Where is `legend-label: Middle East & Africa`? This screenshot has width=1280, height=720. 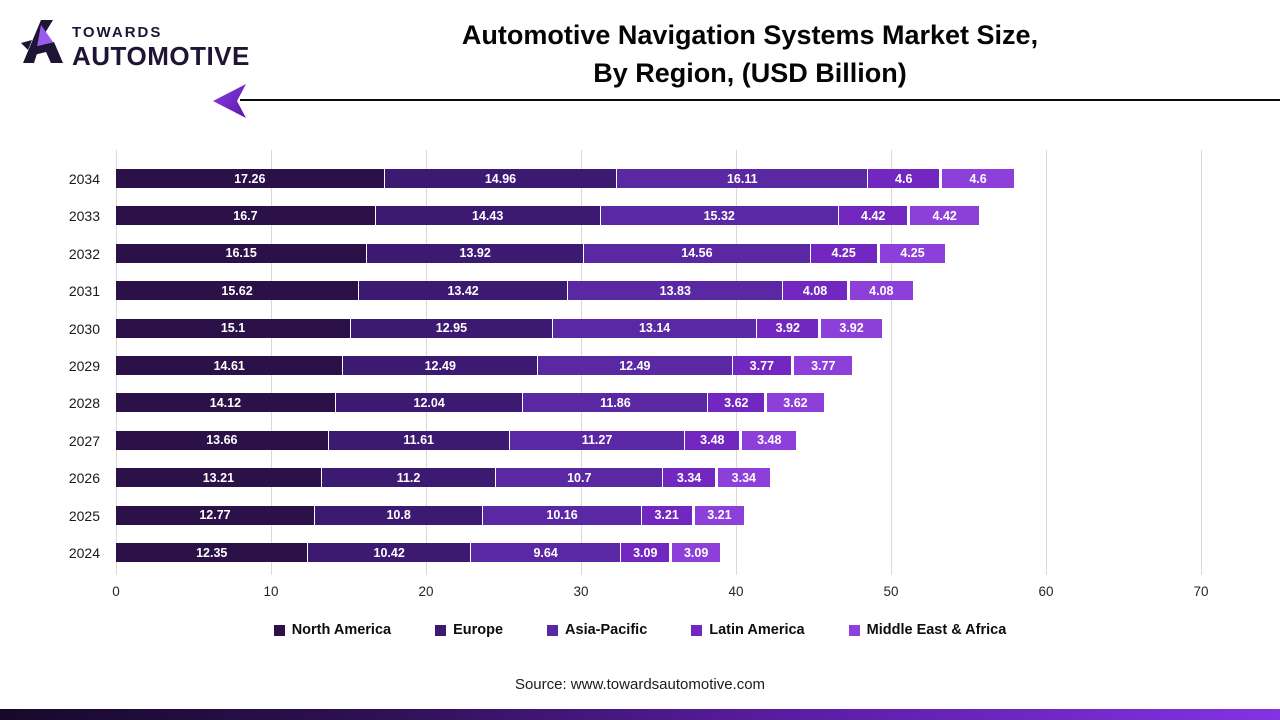
legend-label: Middle East & Africa is located at coordinates (936, 630).